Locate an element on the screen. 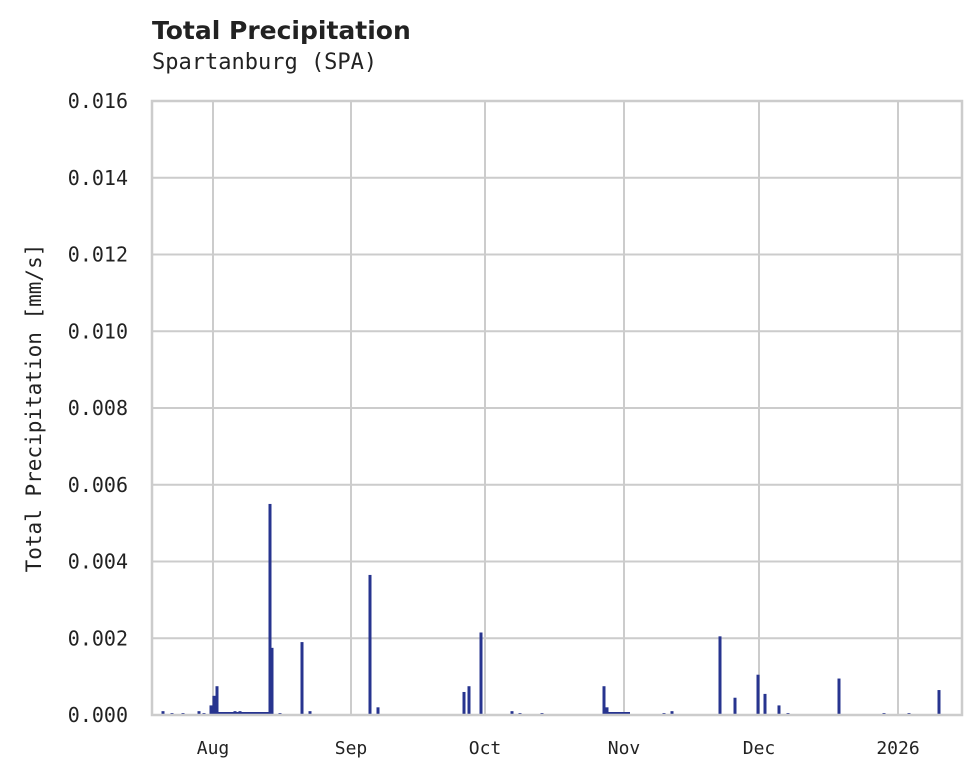 Image resolution: width=980 pixels, height=780 pixels. x-tick-label: Sep is located at coordinates (351, 748).